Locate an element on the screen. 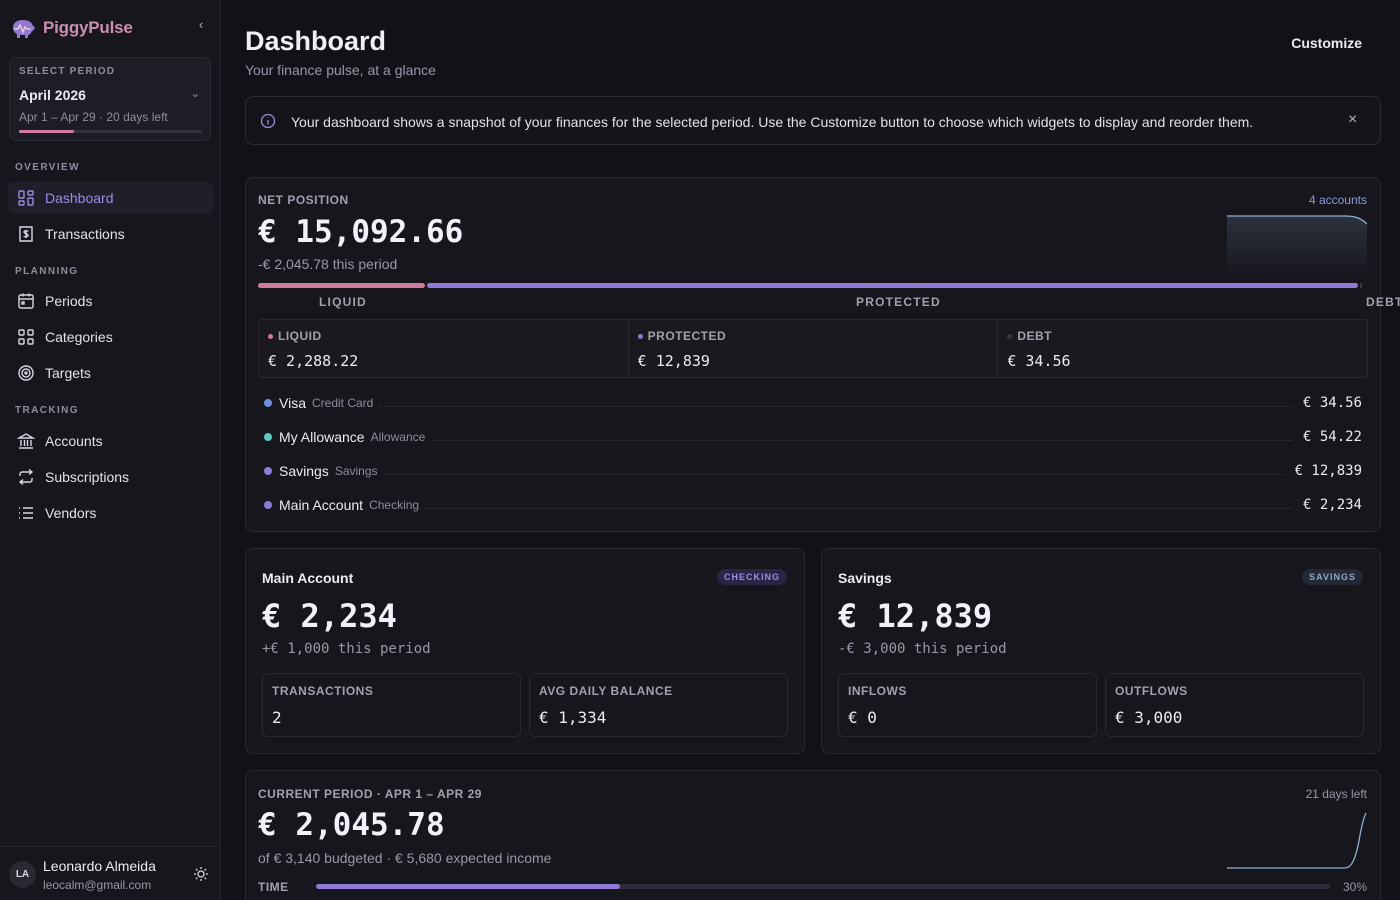 This screenshot has width=1400, height=900. time-percent: 30% is located at coordinates (1354, 887).